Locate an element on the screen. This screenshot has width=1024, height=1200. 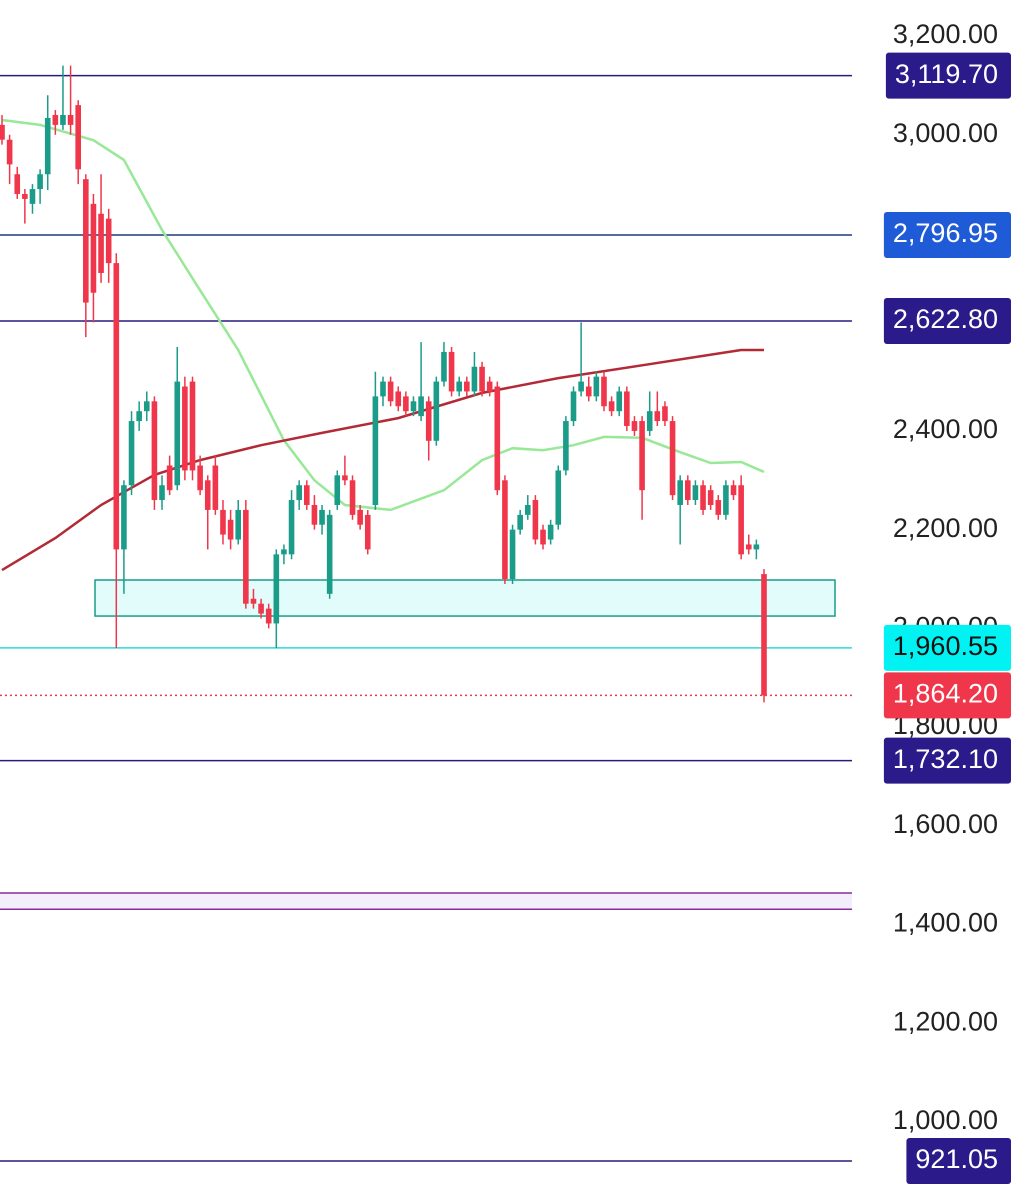
y-tick-label: 2,200.00 is located at coordinates (945, 528).